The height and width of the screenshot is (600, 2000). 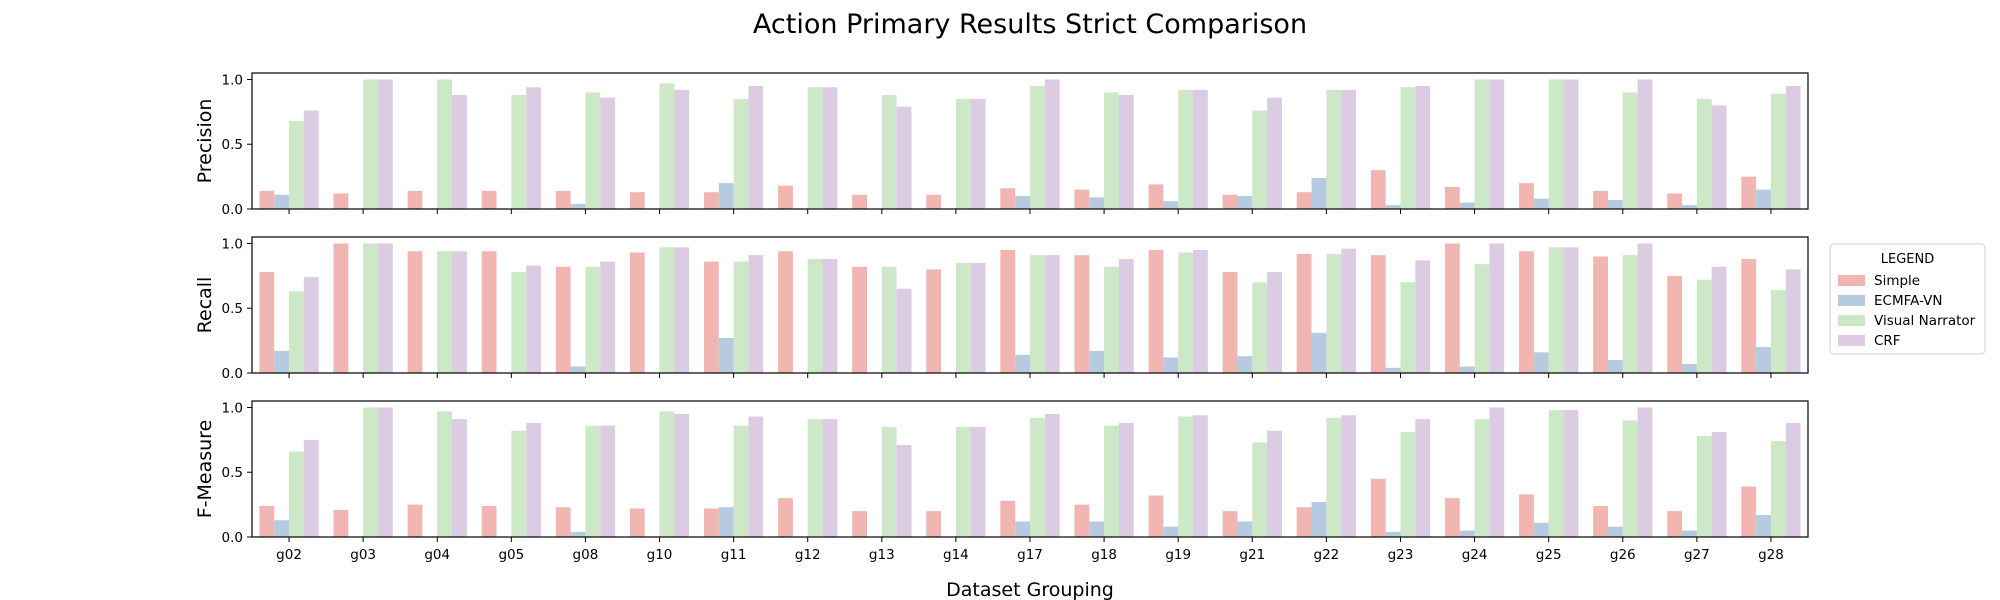 What do you see at coordinates (1200, 149) in the screenshot?
I see `bar-crf-g19` at bounding box center [1200, 149].